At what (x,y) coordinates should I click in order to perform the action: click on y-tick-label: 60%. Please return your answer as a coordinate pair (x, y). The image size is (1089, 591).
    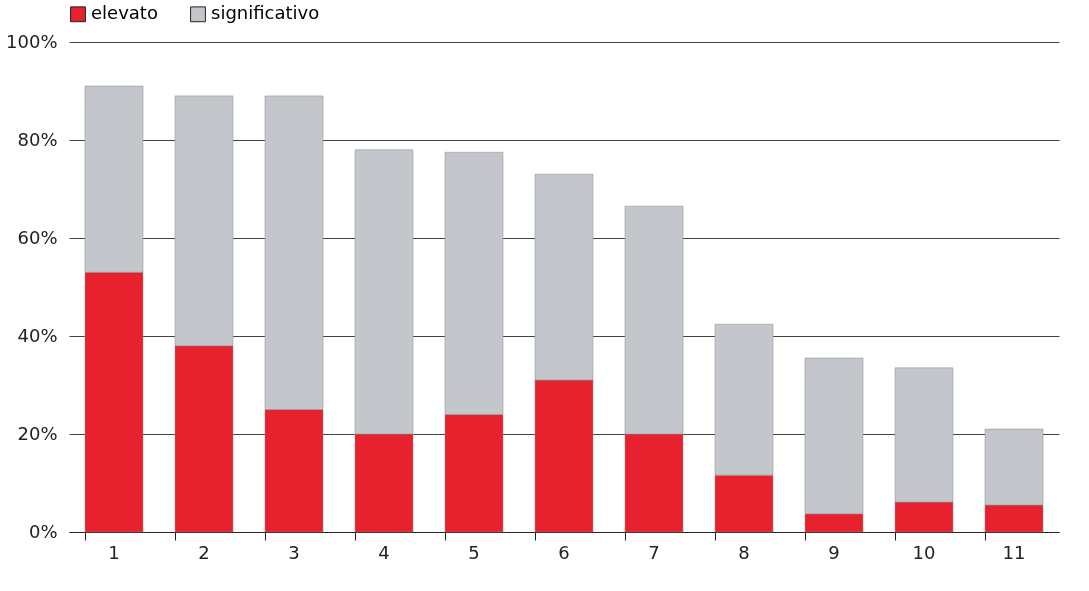
    Looking at the image, I should click on (37, 237).